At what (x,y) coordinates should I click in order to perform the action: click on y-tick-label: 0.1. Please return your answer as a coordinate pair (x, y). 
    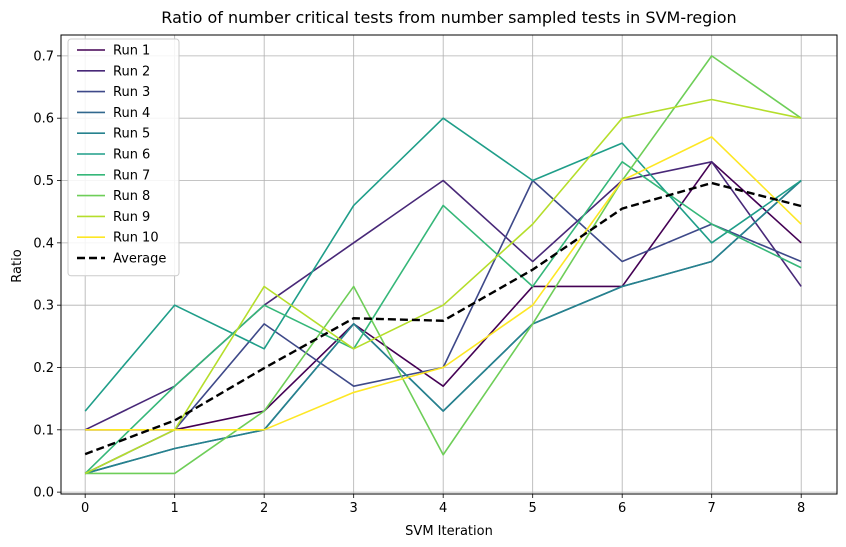
    Looking at the image, I should click on (43, 430).